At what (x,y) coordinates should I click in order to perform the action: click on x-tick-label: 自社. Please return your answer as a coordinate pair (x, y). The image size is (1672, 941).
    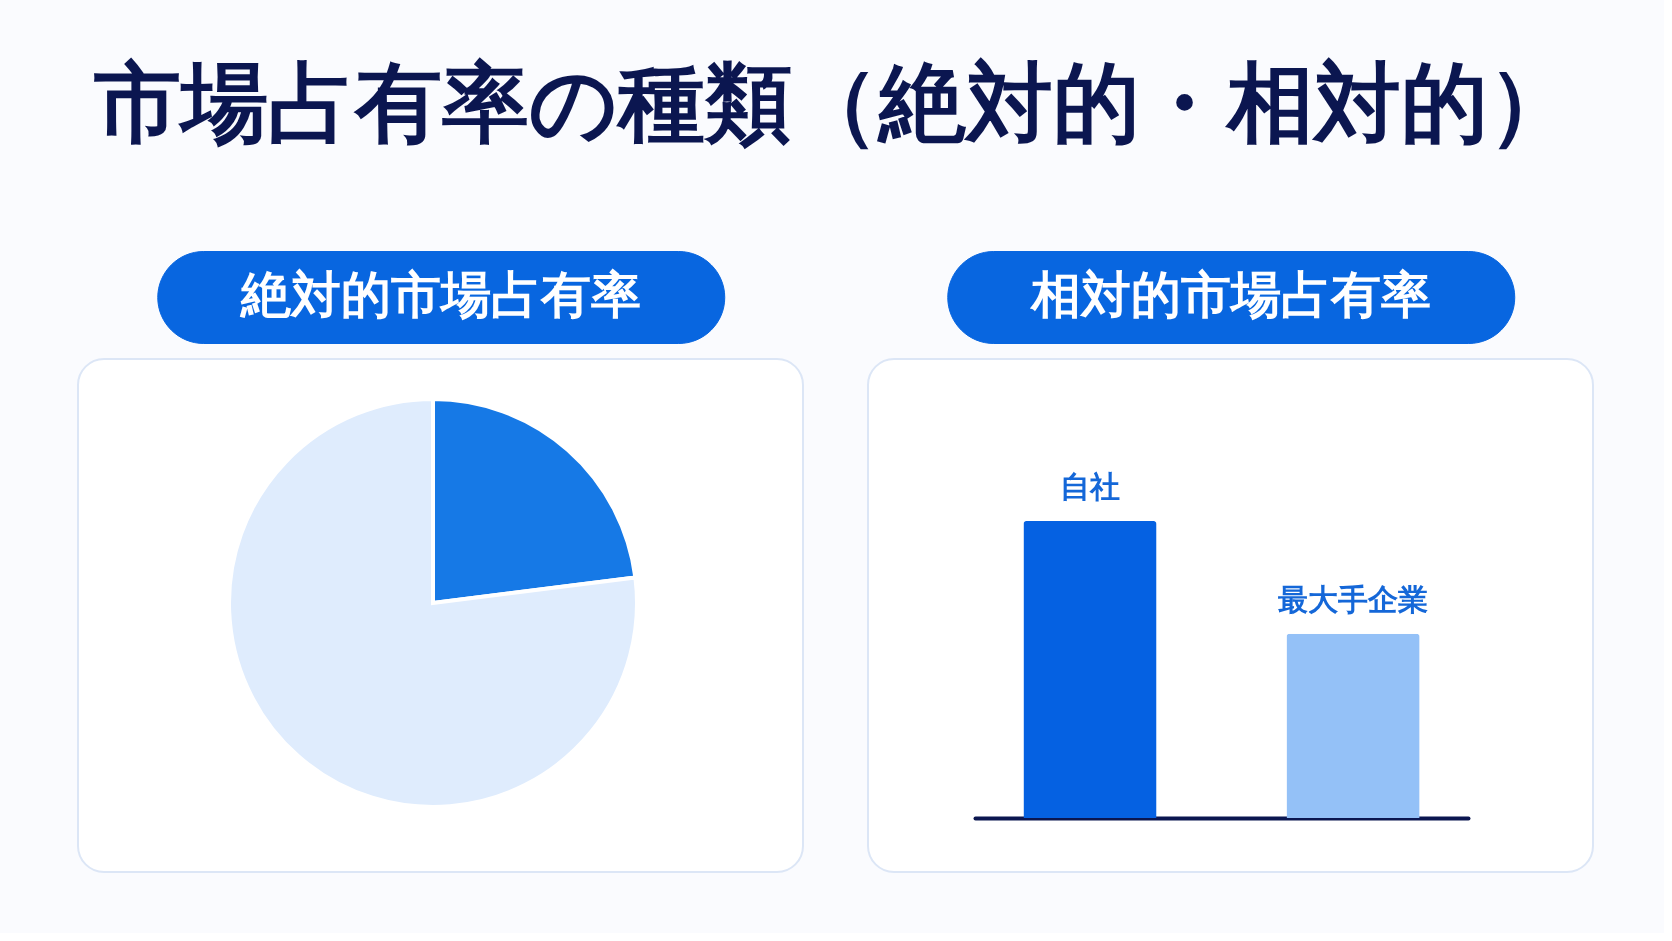
    Looking at the image, I should click on (1089, 486).